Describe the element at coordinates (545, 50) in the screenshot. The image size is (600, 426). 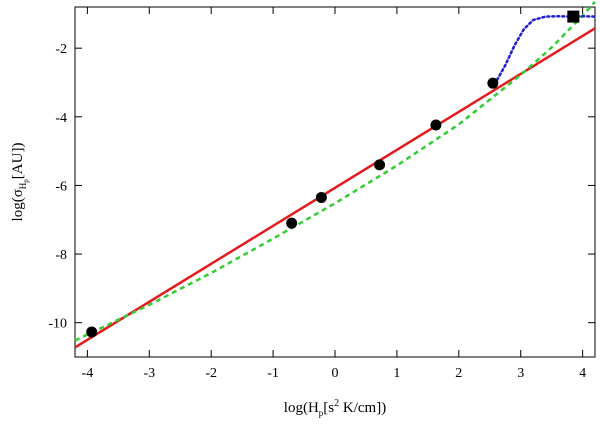
I see `dotted-line-series` at that location.